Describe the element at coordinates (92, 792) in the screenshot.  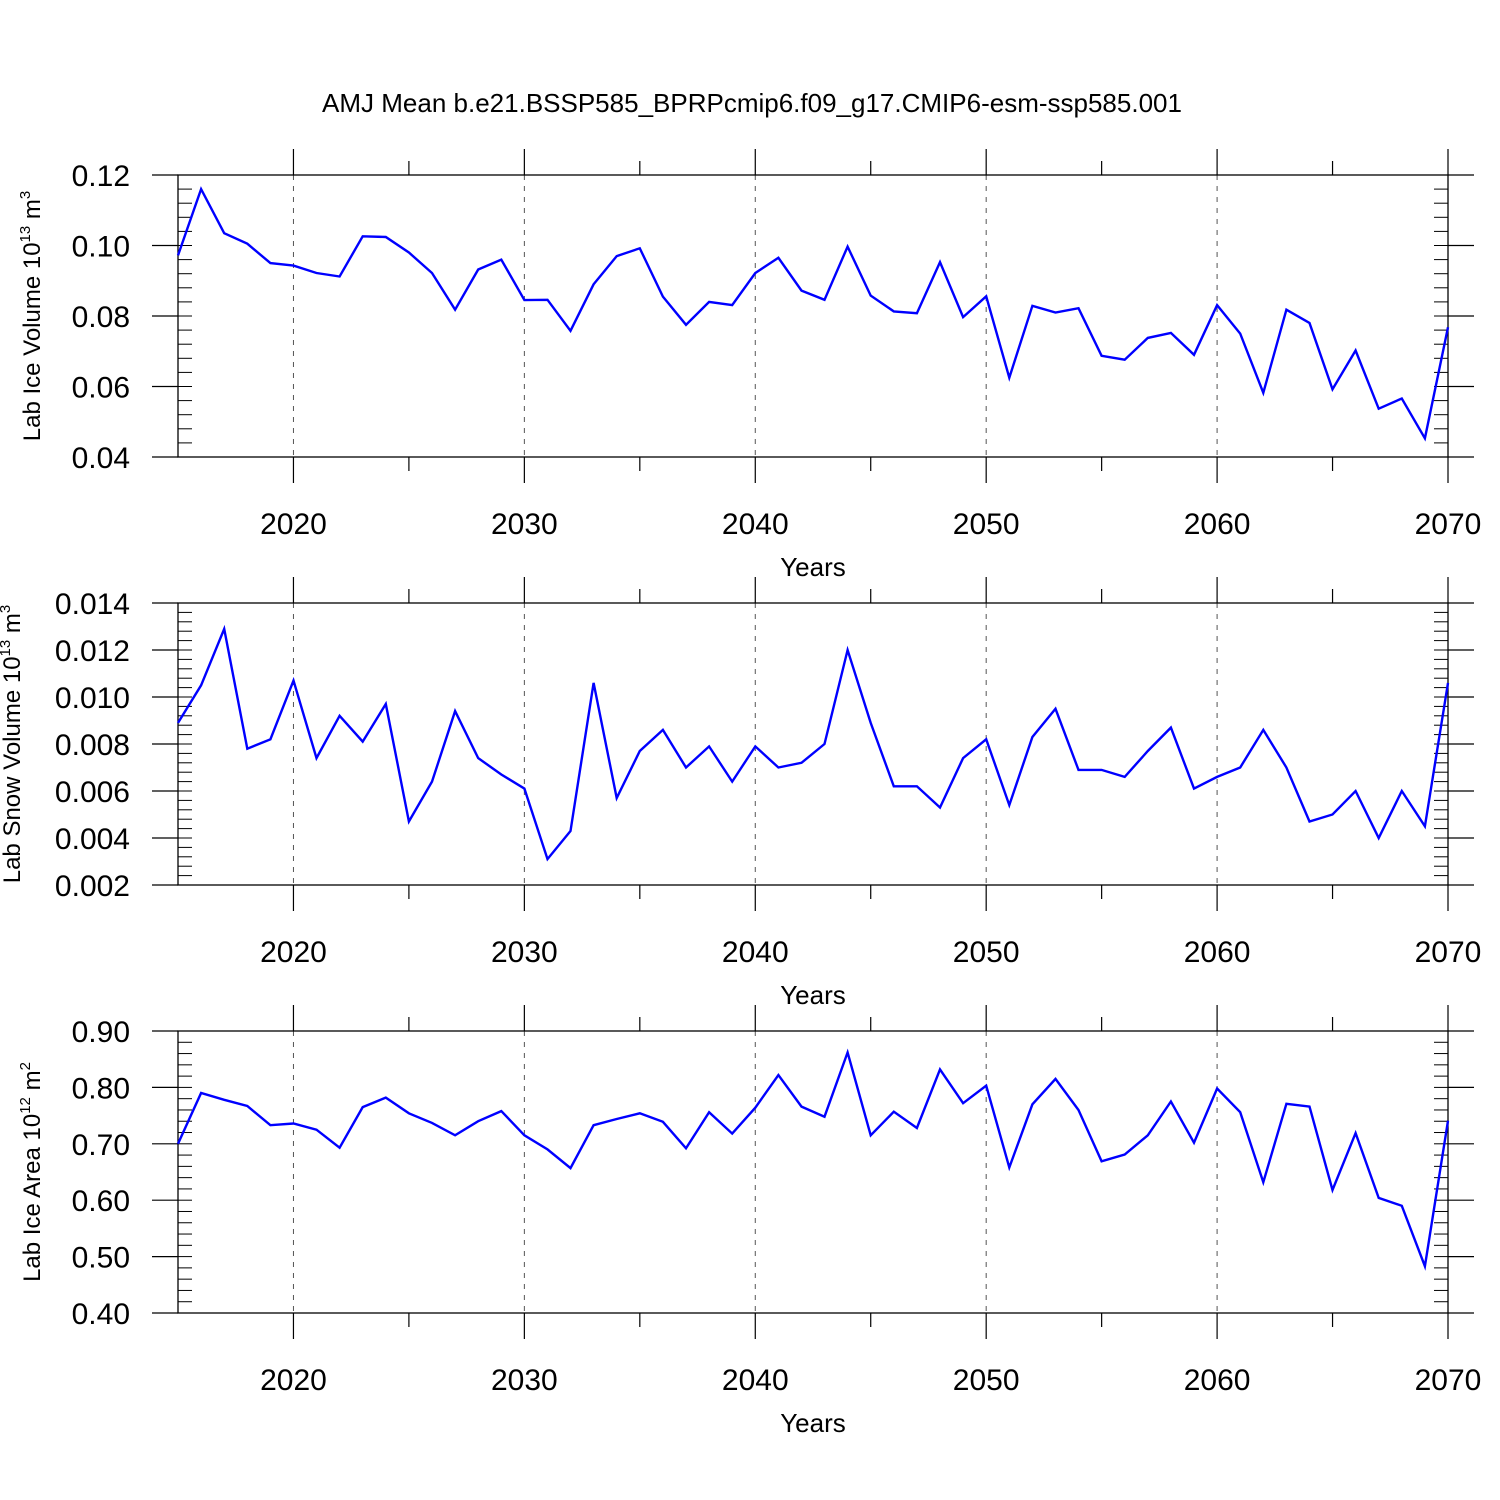
I see `y-tick-label: 0.006` at that location.